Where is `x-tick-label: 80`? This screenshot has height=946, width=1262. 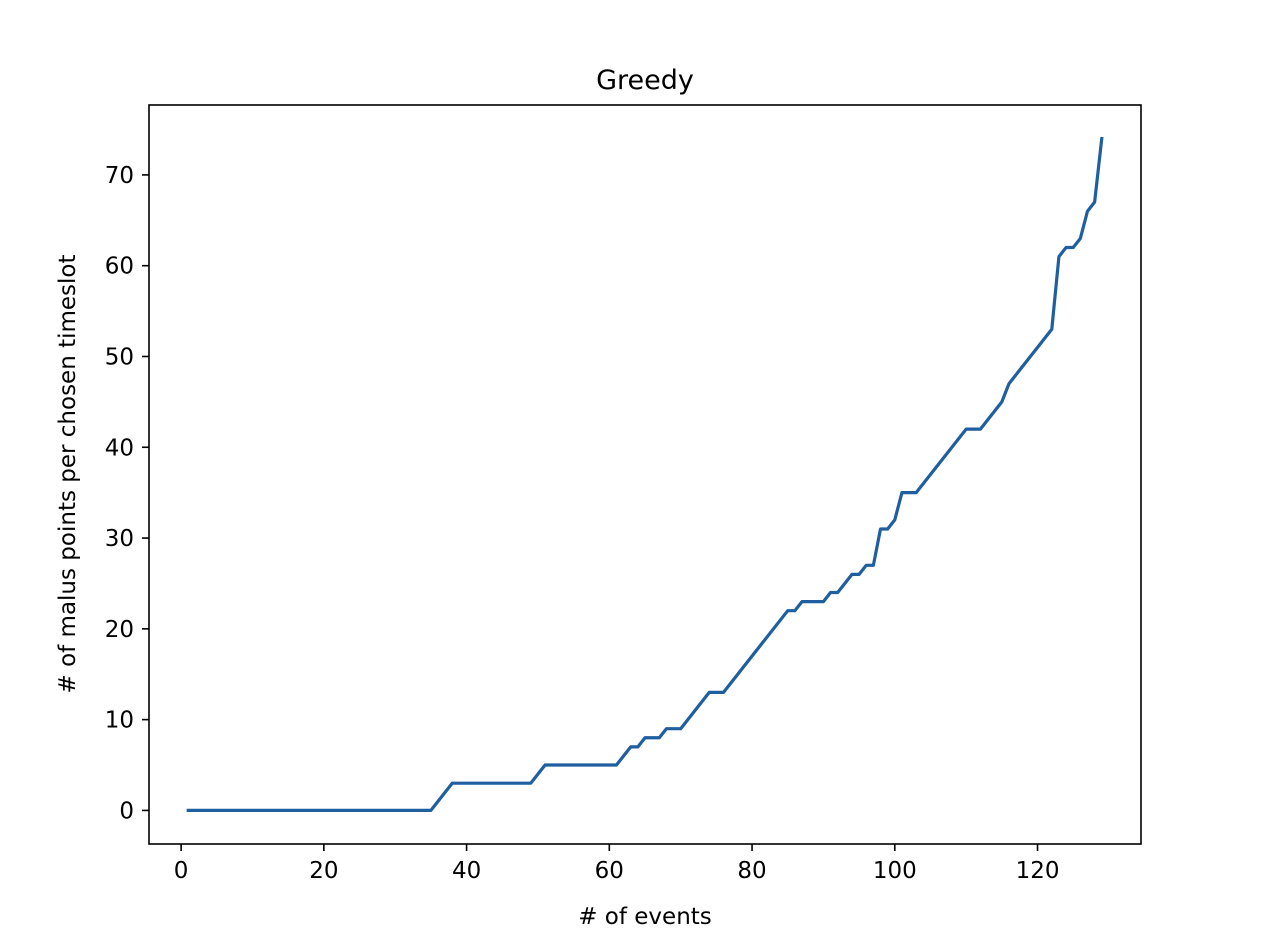 x-tick-label: 80 is located at coordinates (751, 871).